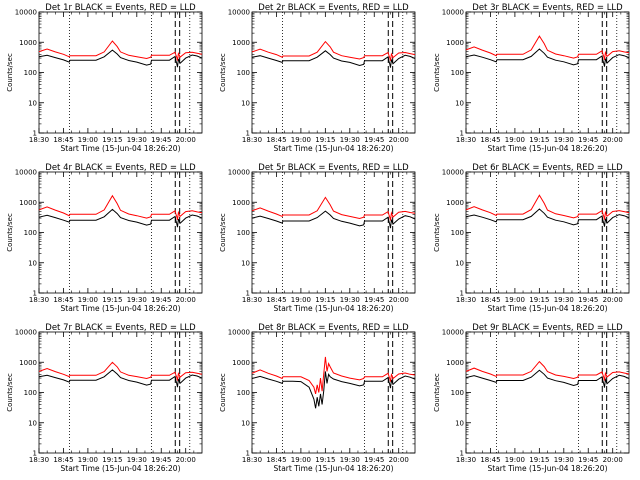 Image resolution: width=640 pixels, height=480 pixels. Describe the element at coordinates (547, 8) in the screenshot. I see `panel-title: Det 3r BLACK = Events, RED = LLD` at that location.